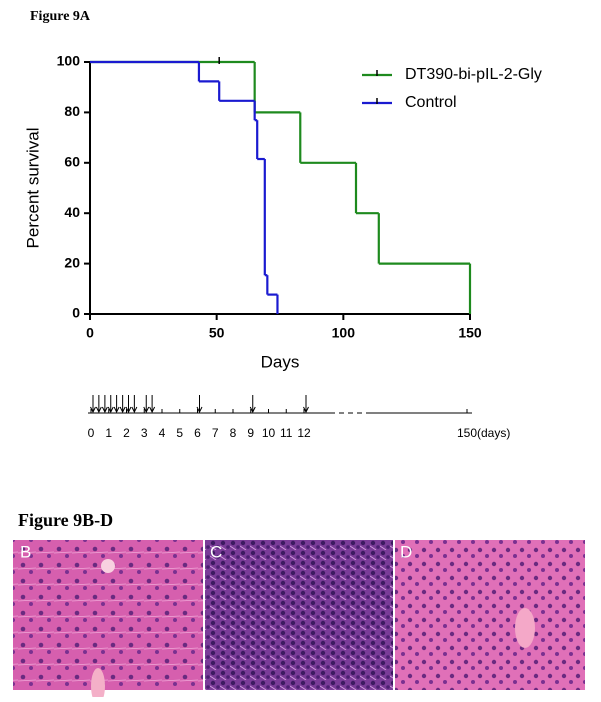 This screenshot has height=702, width=601. What do you see at coordinates (197, 433) in the screenshot?
I see `timeline-tick-label: 6` at bounding box center [197, 433].